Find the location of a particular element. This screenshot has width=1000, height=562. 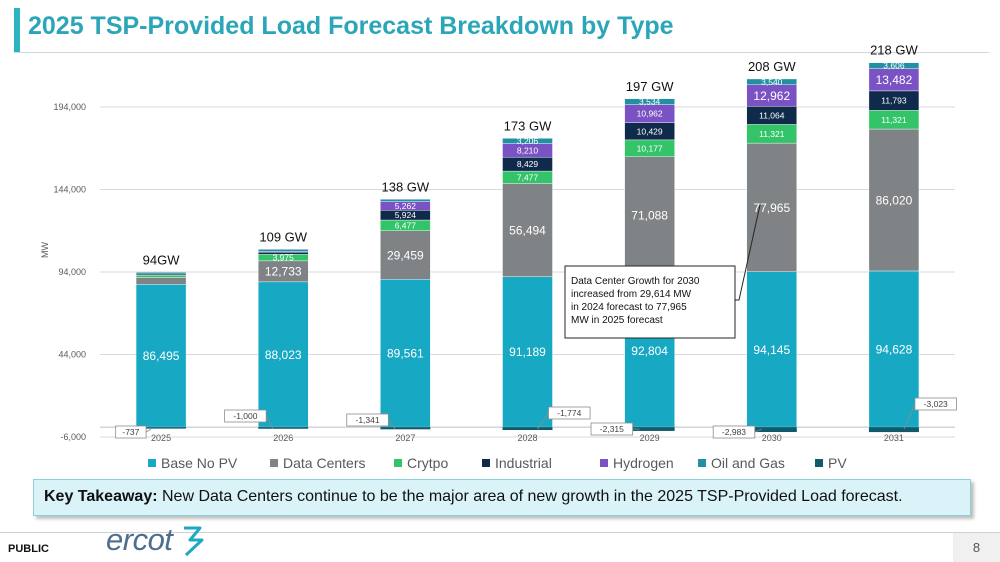

pv-callout-label: -1,774 is located at coordinates (569, 413).